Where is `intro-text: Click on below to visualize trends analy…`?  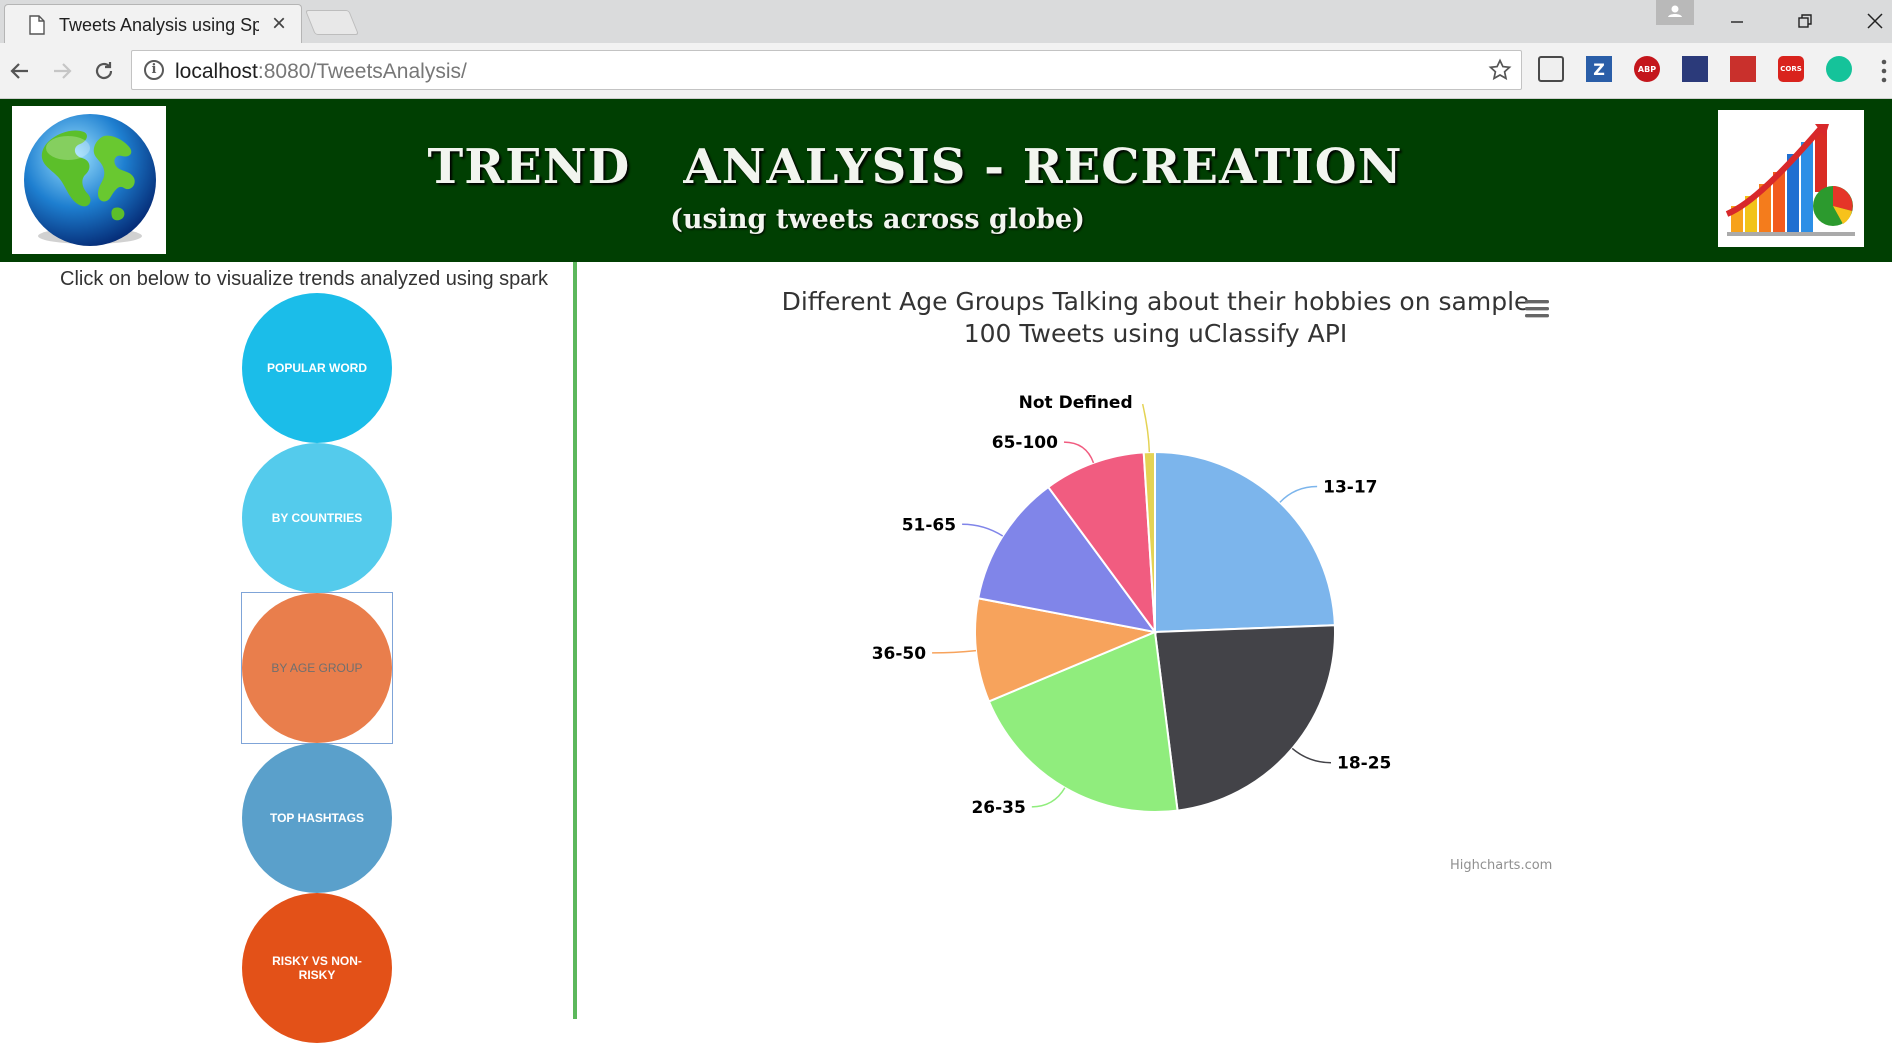 intro-text: Click on below to visualize trends analy… is located at coordinates (304, 279).